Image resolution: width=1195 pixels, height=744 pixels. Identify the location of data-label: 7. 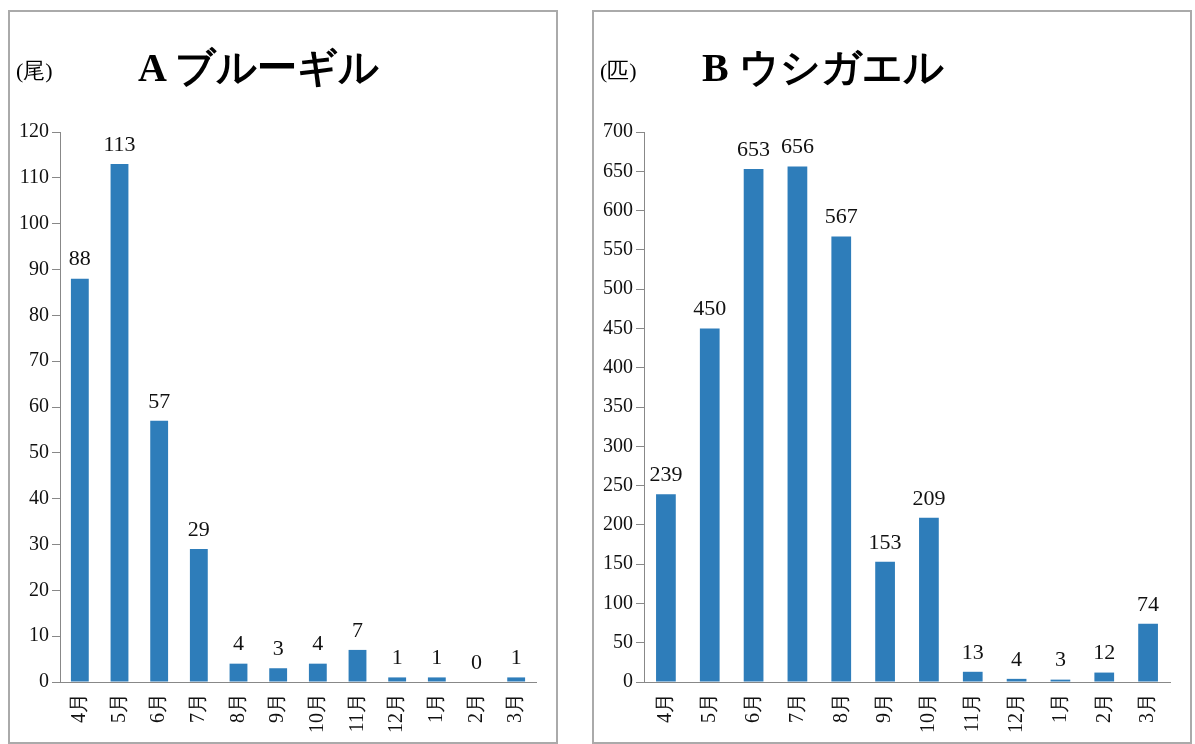
(357, 629).